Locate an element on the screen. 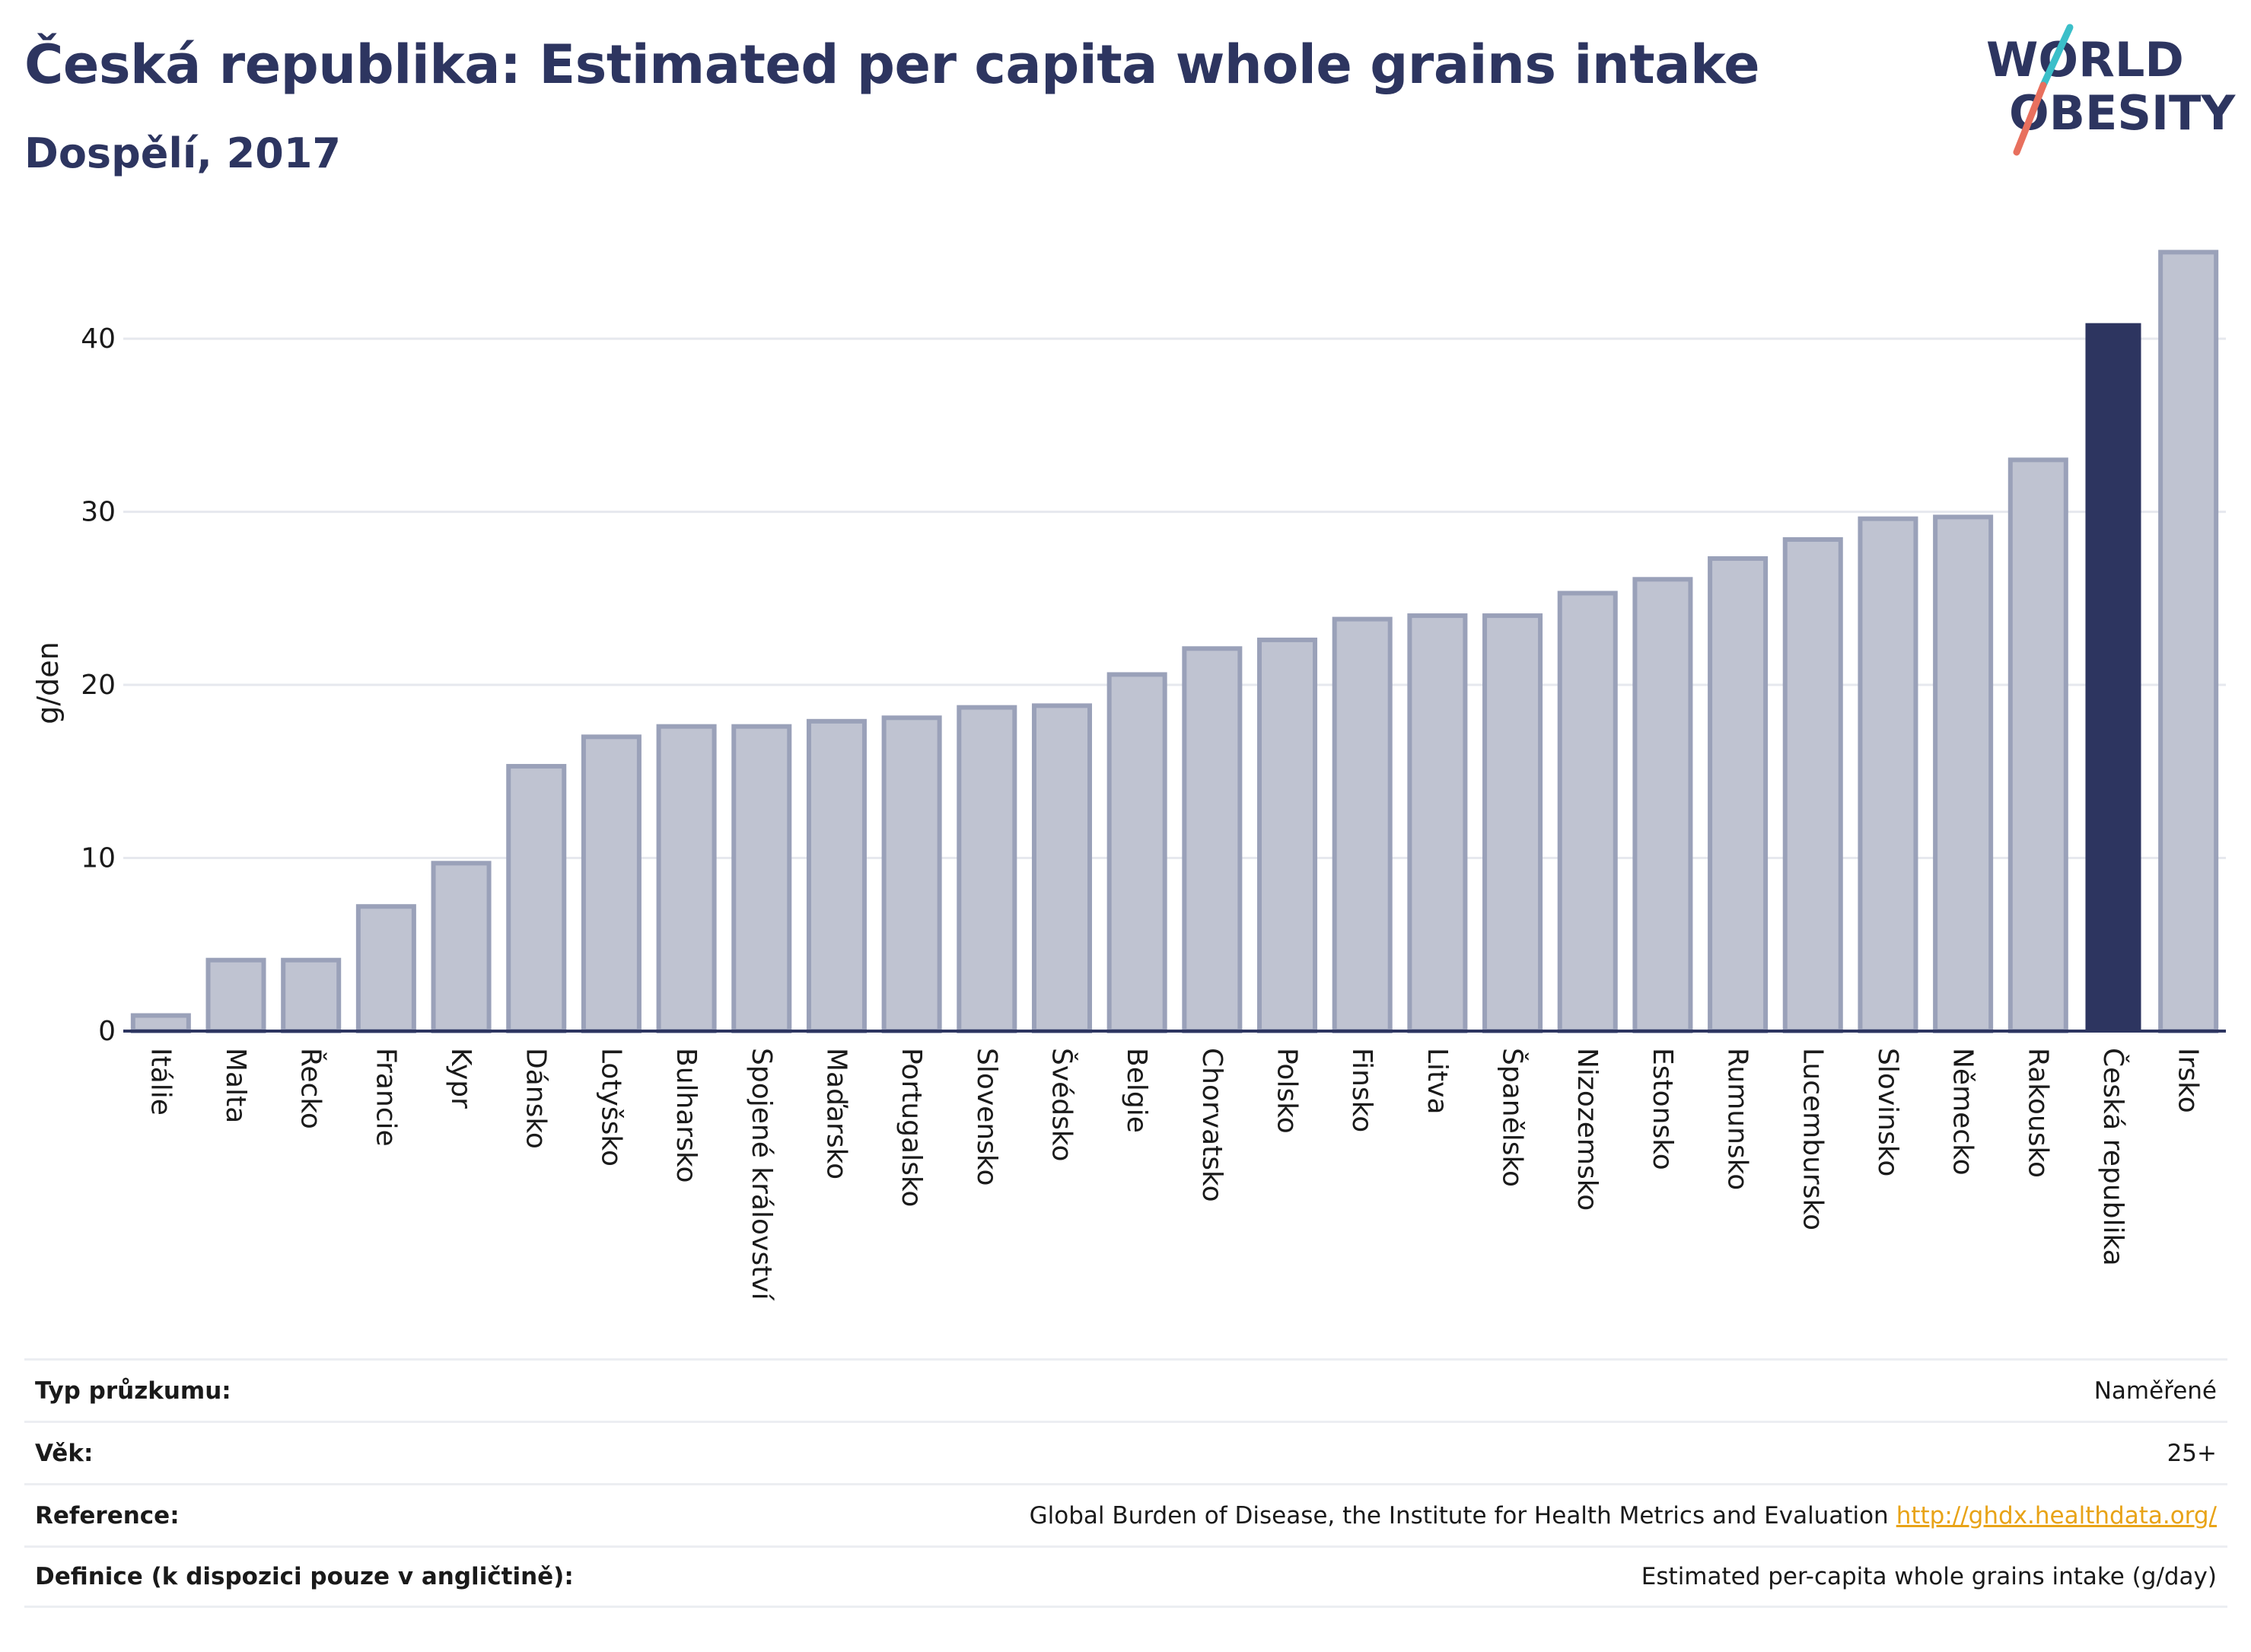 This screenshot has width=2251, height=1652. y-axis-title: g/den is located at coordinates (48, 682).